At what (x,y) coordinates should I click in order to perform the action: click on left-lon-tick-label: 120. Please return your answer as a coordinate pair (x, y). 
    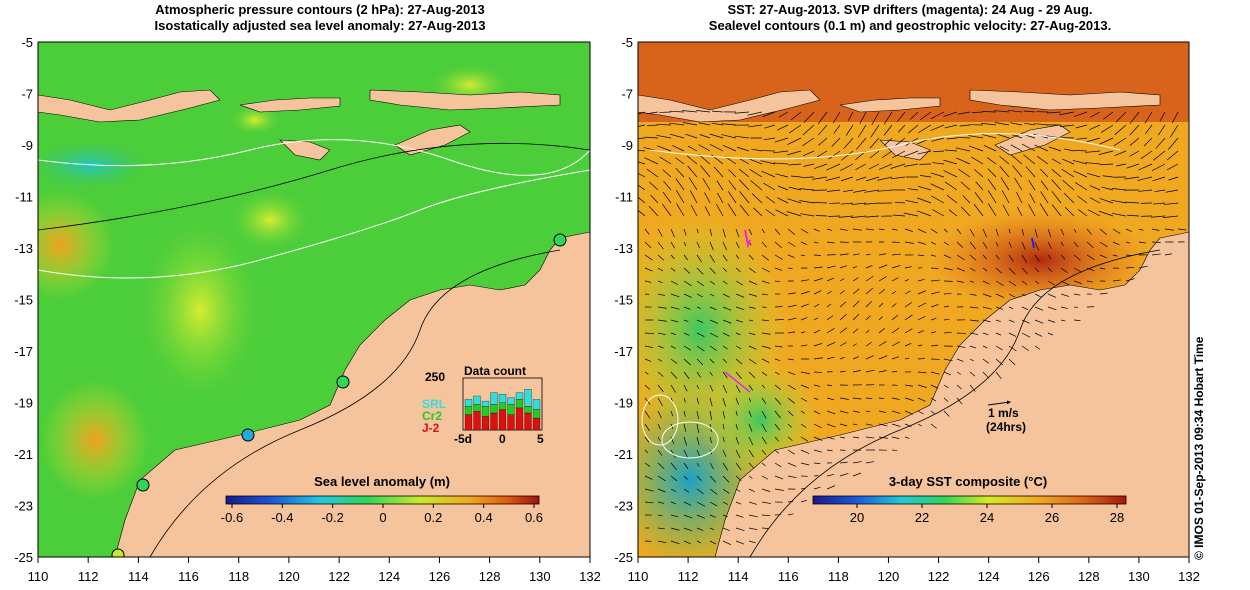
    Looking at the image, I should click on (289, 576).